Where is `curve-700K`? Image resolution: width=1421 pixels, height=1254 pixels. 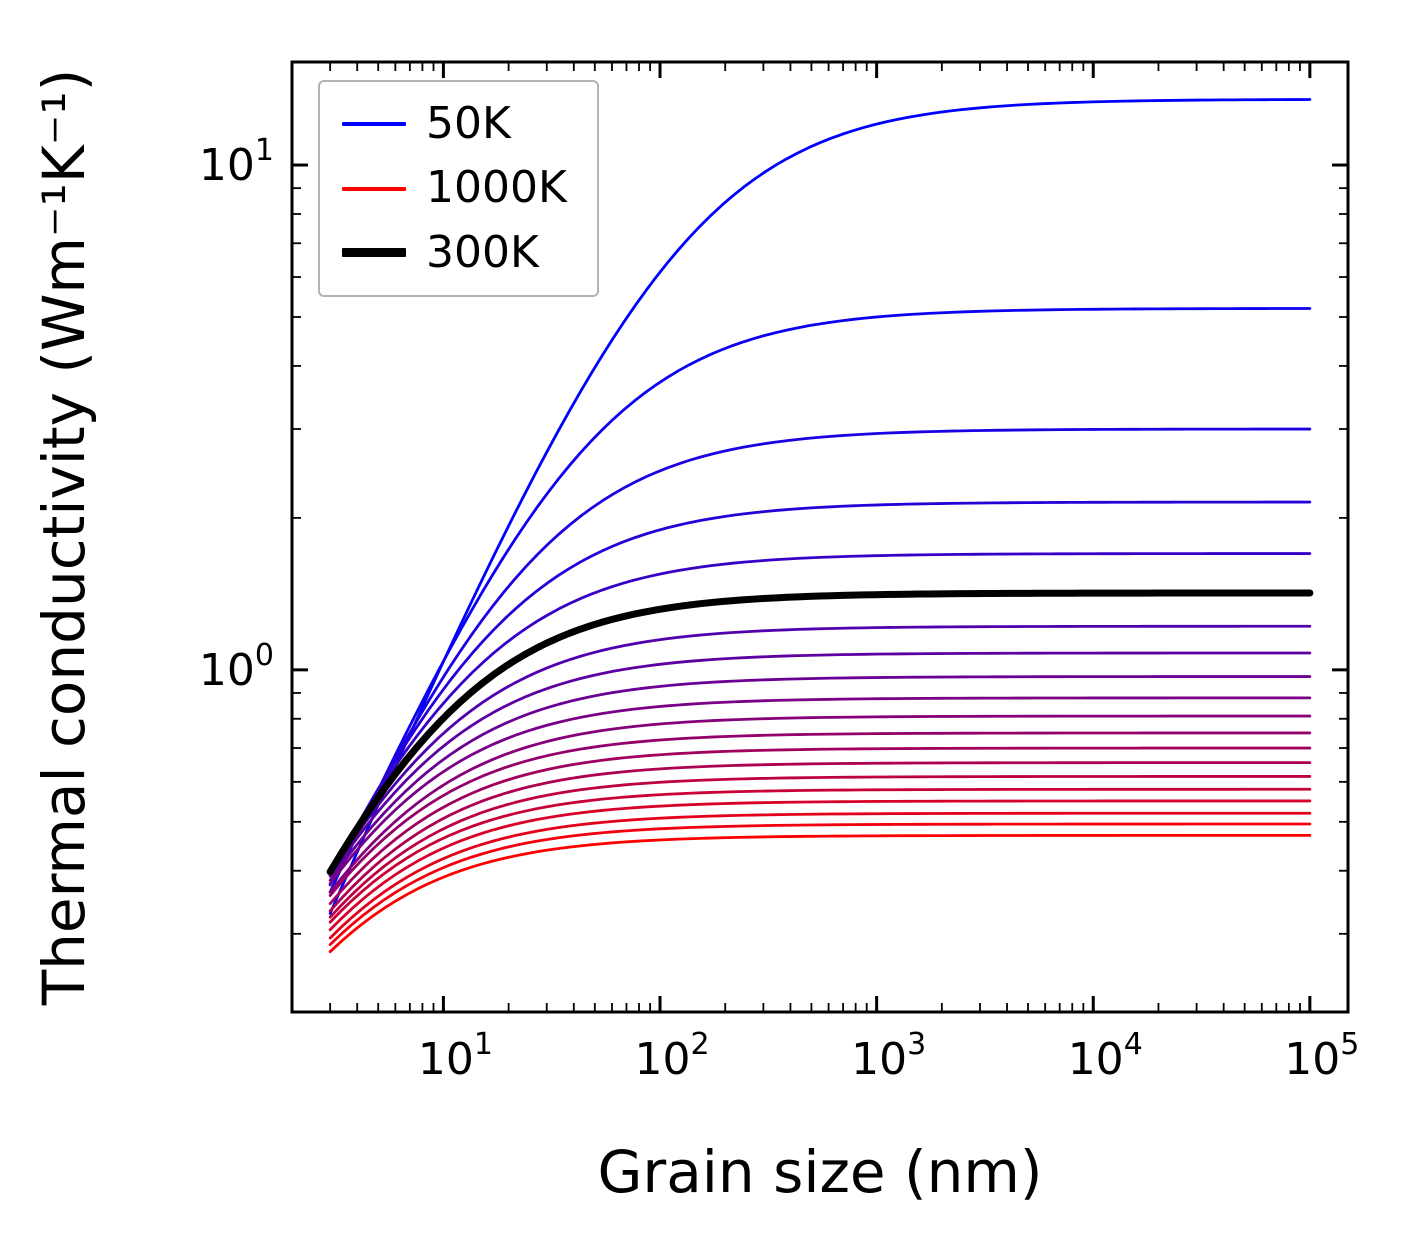
curve-700K is located at coordinates (820, 837).